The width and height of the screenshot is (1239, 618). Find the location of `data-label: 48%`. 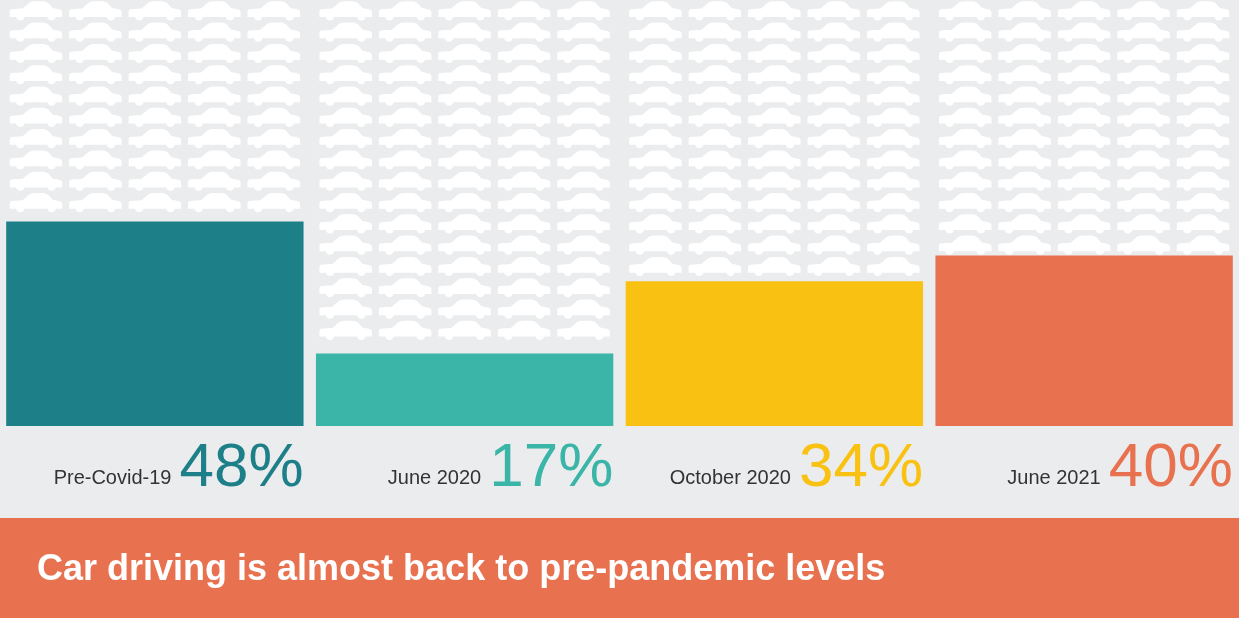

data-label: 48% is located at coordinates (241, 464).